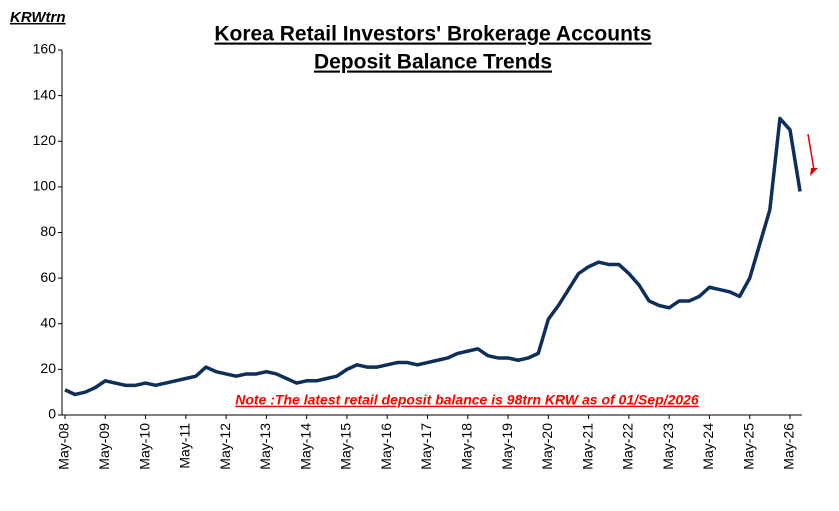 This screenshot has width=839, height=511. I want to click on x-tick-label: May-23, so click(668, 446).